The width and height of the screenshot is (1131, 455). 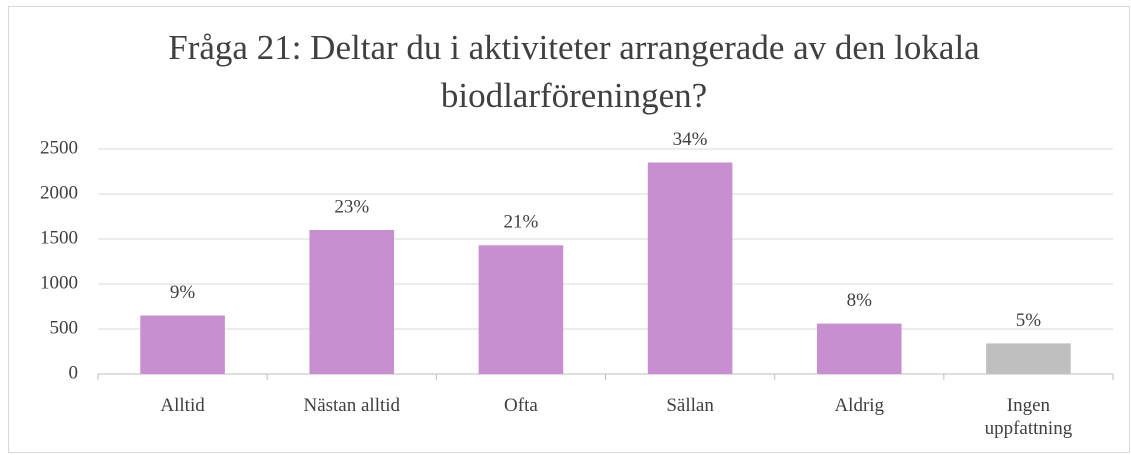 I want to click on data-label: 23%, so click(x=351, y=206).